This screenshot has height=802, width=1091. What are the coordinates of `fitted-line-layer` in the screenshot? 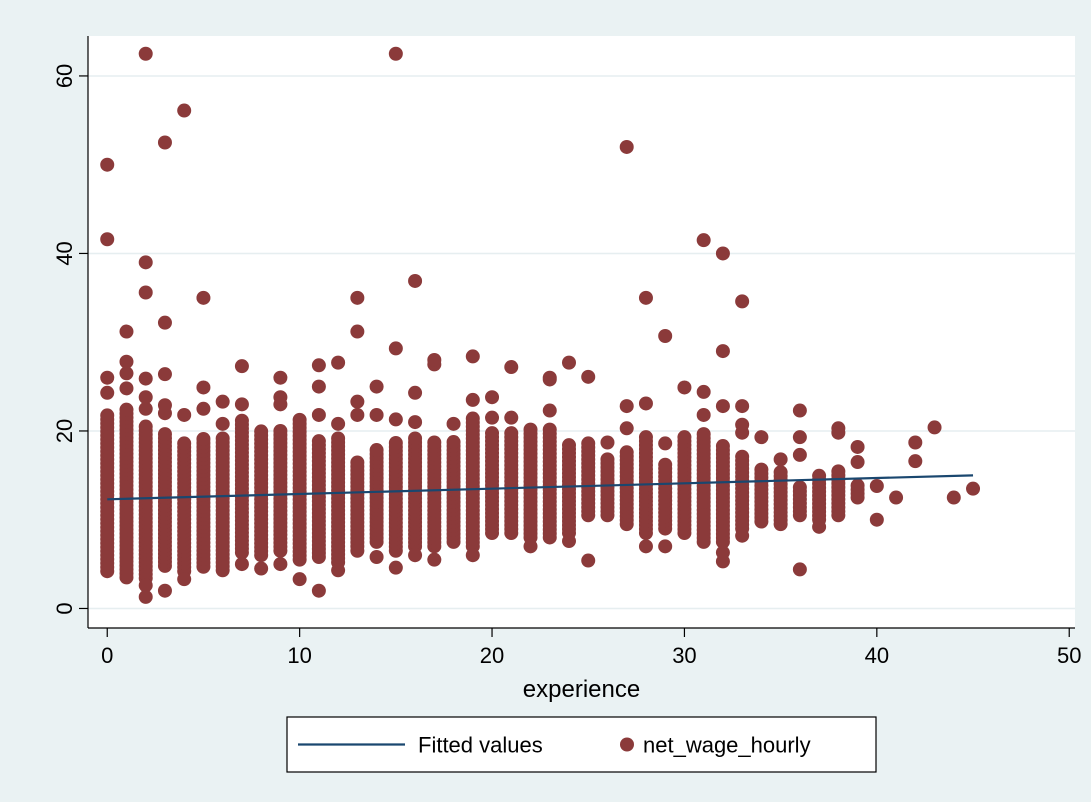 It's located at (540, 487).